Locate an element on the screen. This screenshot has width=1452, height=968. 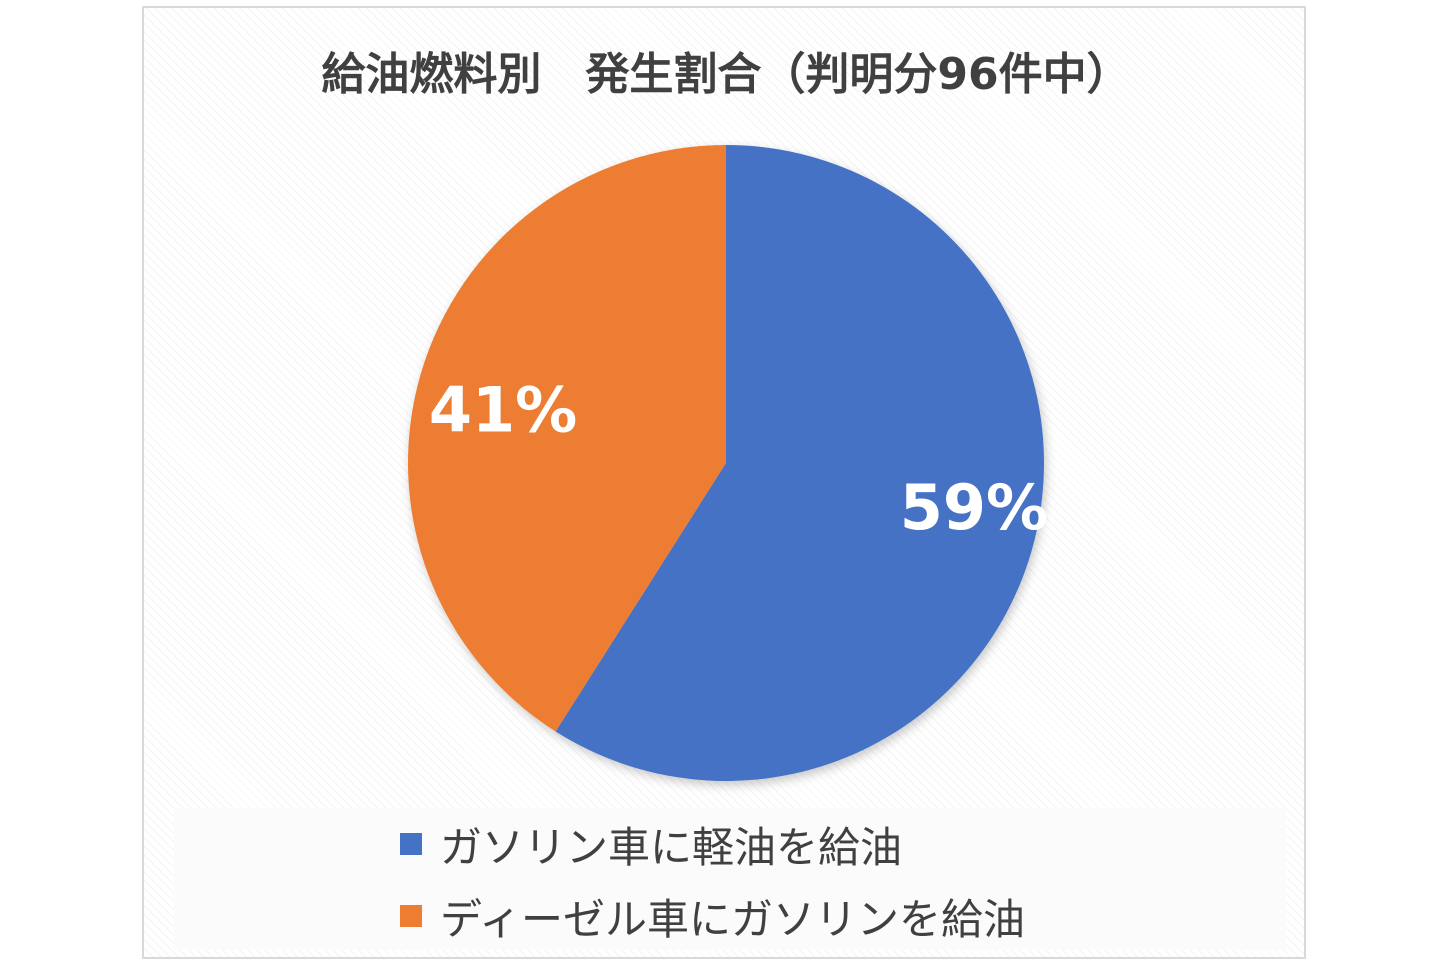
legend-label-1: ガソリン車に軽油を給油 is located at coordinates (671, 847).